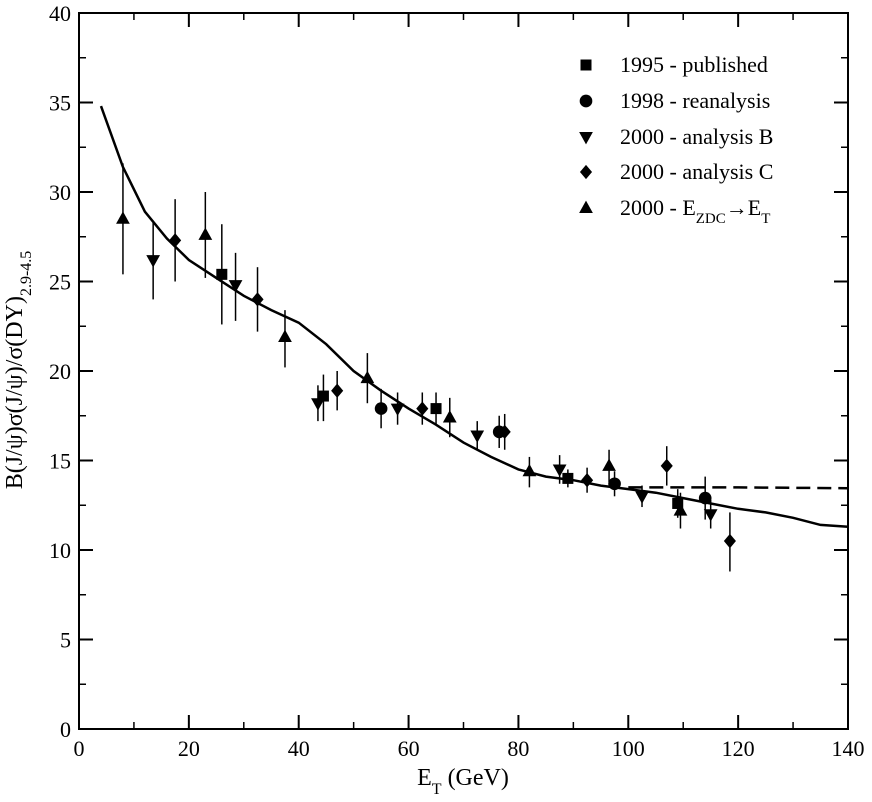  Describe the element at coordinates (65, 729) in the screenshot. I see `y-tick-label: 0` at that location.